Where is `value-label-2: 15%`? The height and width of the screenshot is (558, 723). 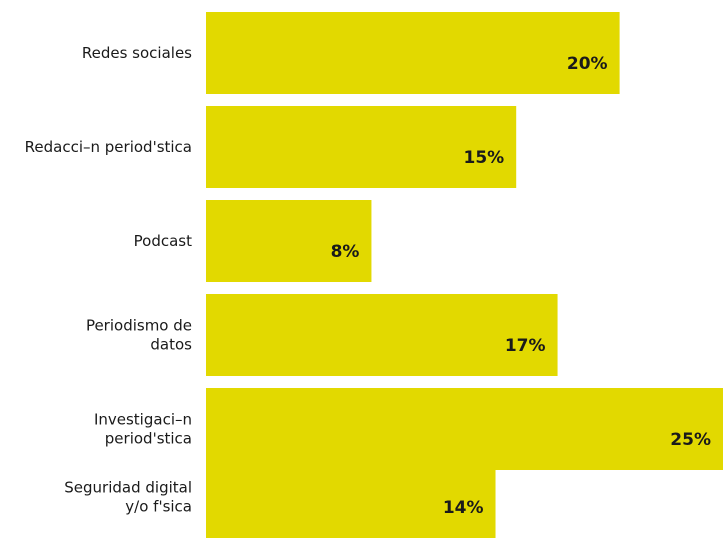 value-label-2: 15% is located at coordinates (483, 158).